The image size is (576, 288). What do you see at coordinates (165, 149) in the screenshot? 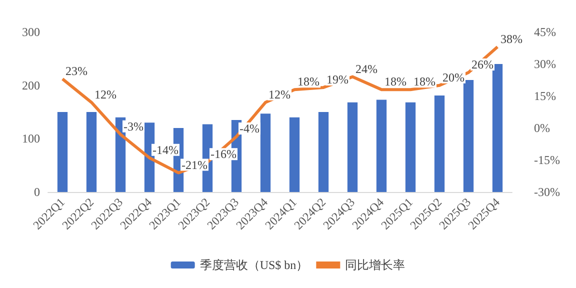
I see `data-label: -14%` at bounding box center [165, 149].